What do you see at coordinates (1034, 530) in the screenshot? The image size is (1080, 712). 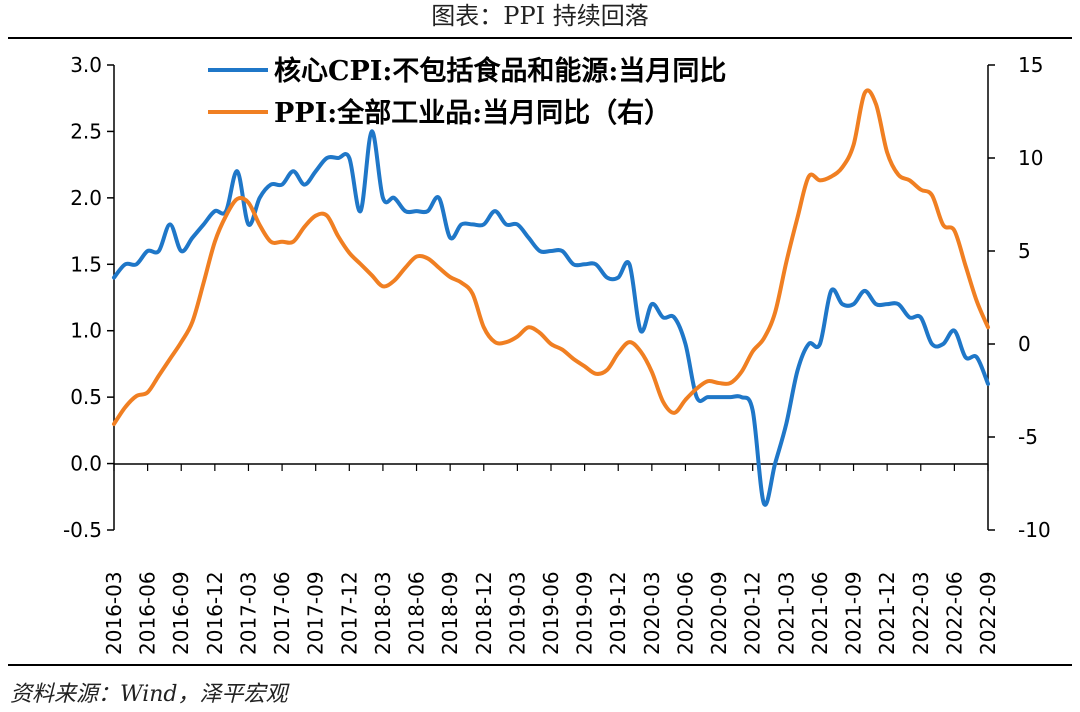 I see `right-axis-tick-label: -10` at bounding box center [1034, 530].